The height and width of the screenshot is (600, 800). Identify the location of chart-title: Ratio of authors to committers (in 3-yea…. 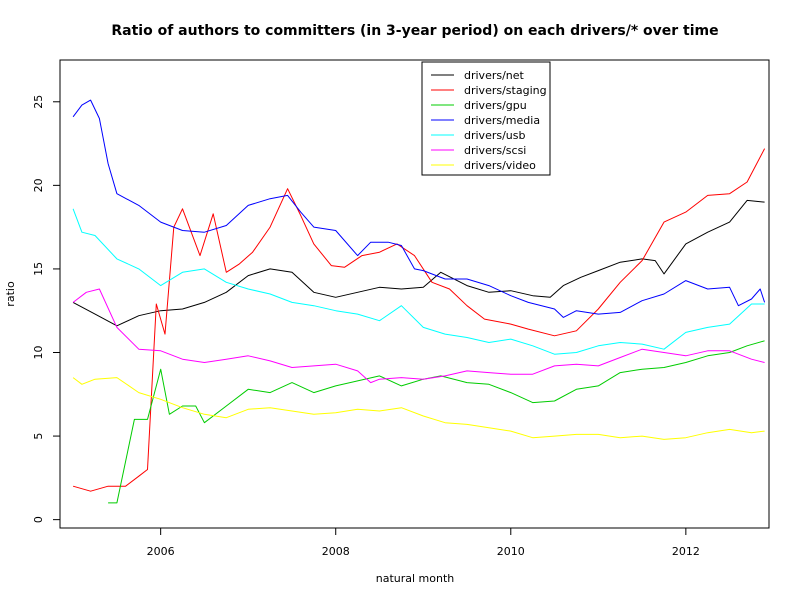
(414, 31).